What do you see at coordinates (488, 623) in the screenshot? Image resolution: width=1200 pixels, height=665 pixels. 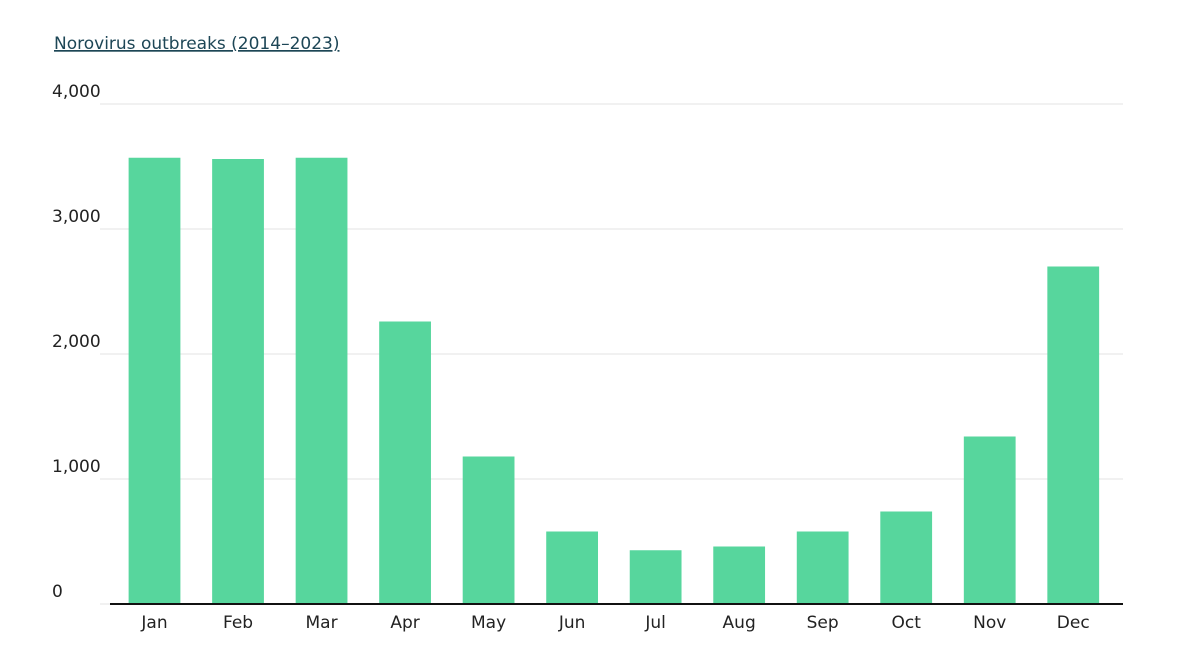 I see `x-tick-label: May` at bounding box center [488, 623].